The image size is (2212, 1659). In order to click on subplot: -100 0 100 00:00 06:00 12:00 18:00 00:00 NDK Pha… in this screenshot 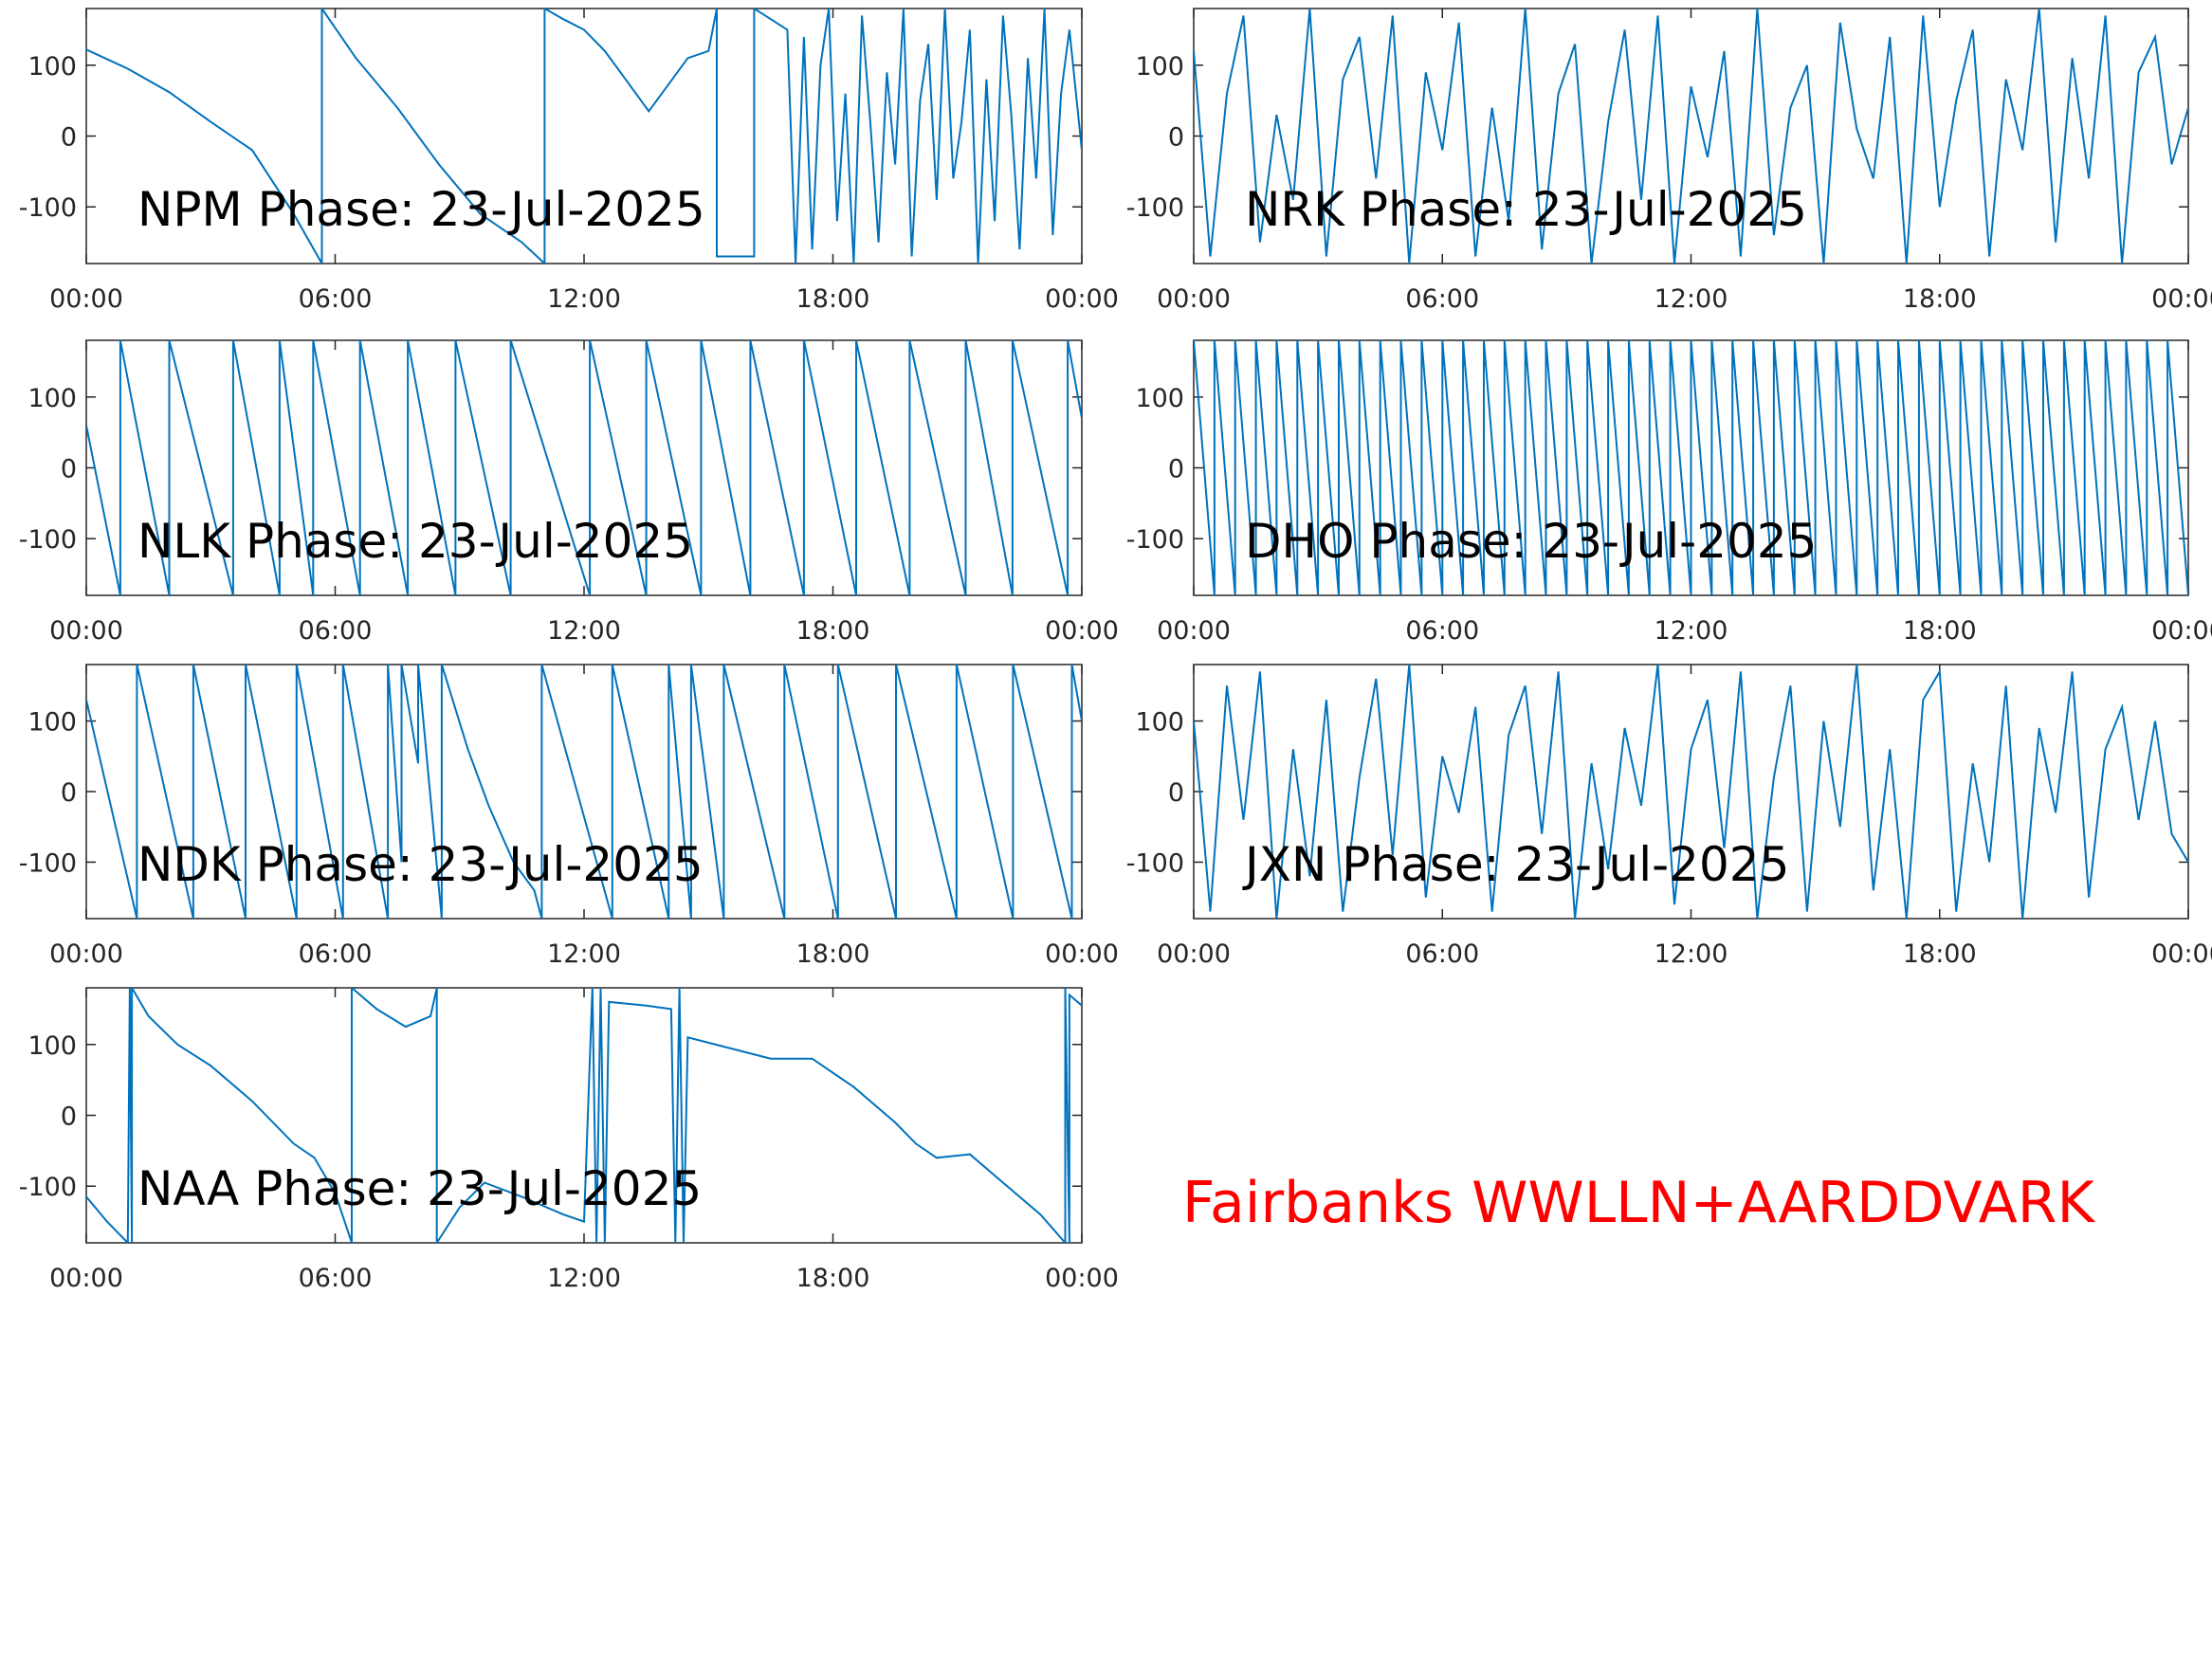, I will do `click(569, 816)`.